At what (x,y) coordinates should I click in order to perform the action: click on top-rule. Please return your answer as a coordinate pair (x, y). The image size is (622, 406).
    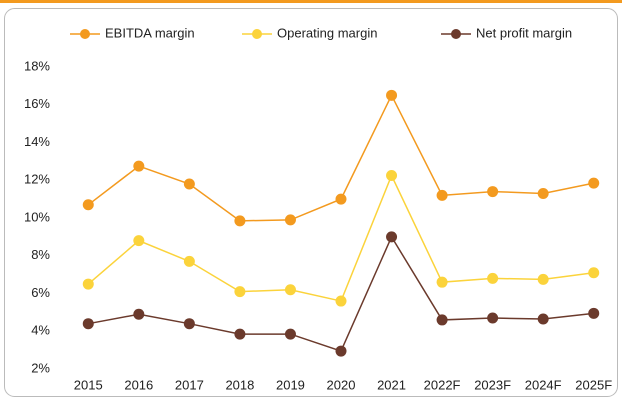
    Looking at the image, I should click on (311, 1).